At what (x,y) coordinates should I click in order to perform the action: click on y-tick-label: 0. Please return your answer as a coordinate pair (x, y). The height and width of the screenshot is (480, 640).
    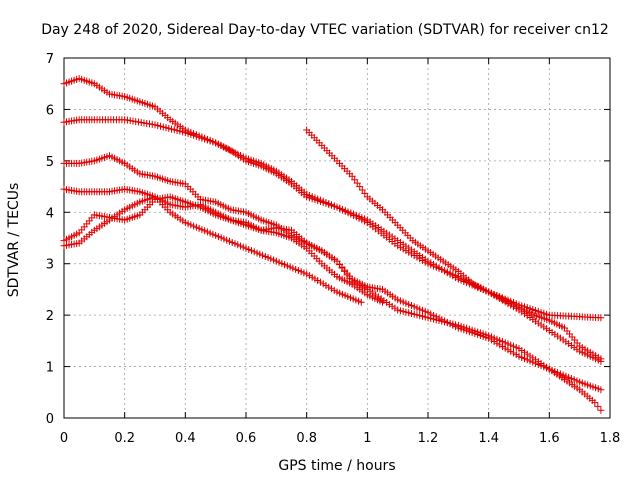
    Looking at the image, I should click on (50, 419).